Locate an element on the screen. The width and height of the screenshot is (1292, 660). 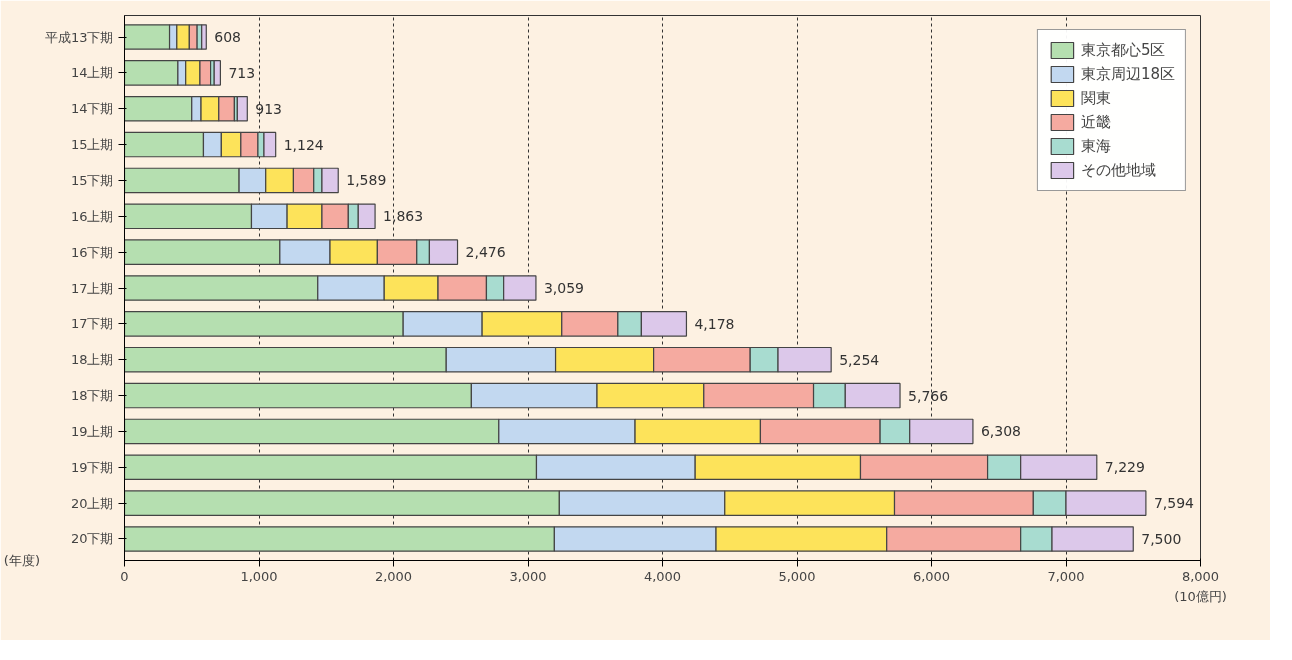
legend-label: 関東 is located at coordinates (1095, 98).